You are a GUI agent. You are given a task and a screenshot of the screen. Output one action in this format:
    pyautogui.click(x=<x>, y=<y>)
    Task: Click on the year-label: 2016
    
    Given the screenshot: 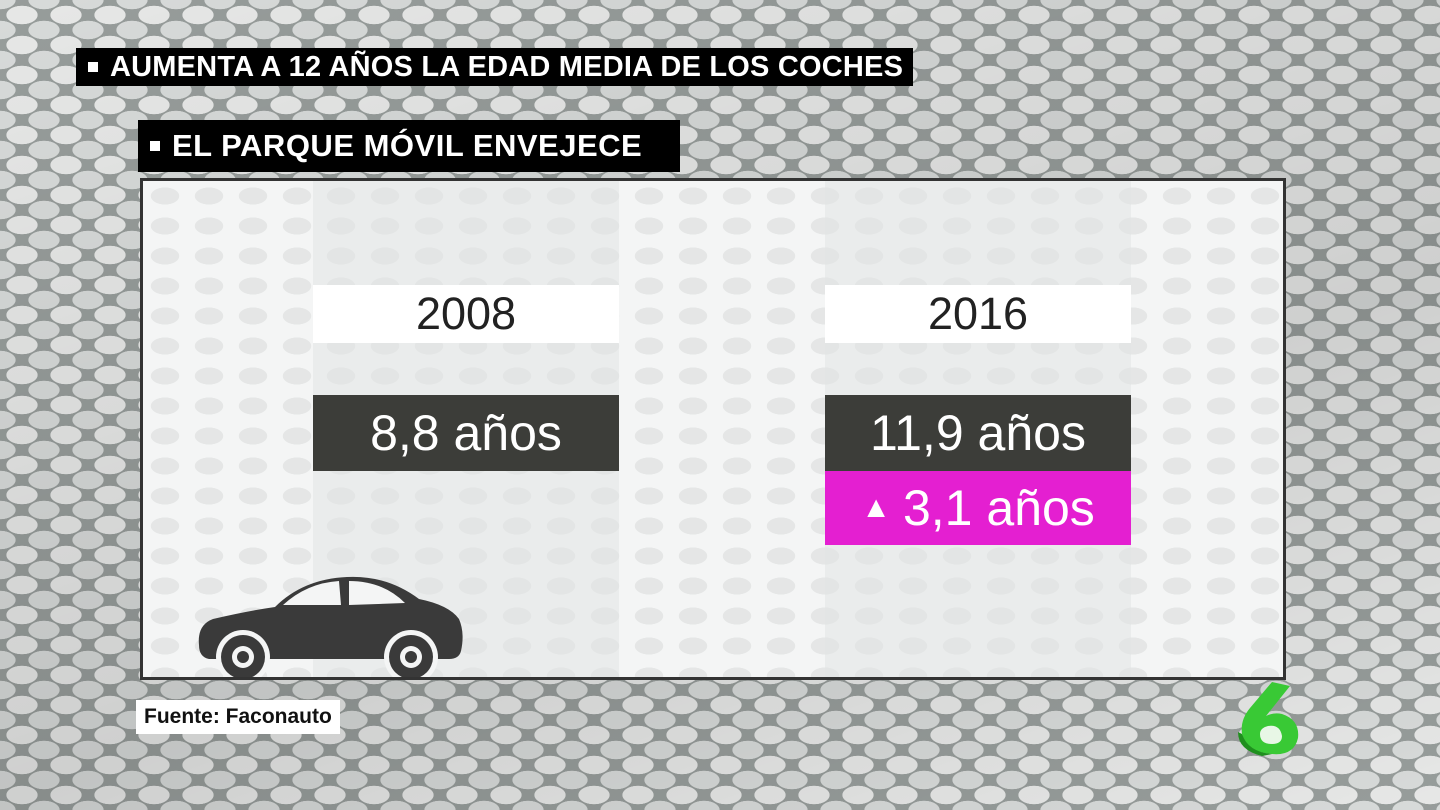 What is the action you would take?
    pyautogui.click(x=978, y=314)
    